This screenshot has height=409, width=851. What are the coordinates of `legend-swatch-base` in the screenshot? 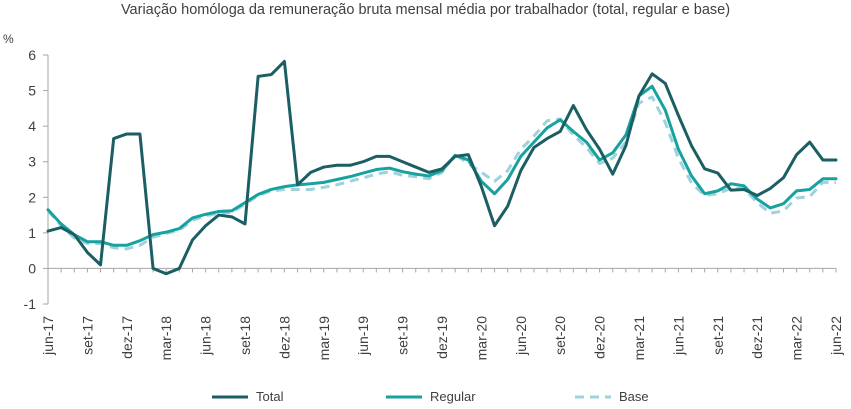 It's located at (593, 396).